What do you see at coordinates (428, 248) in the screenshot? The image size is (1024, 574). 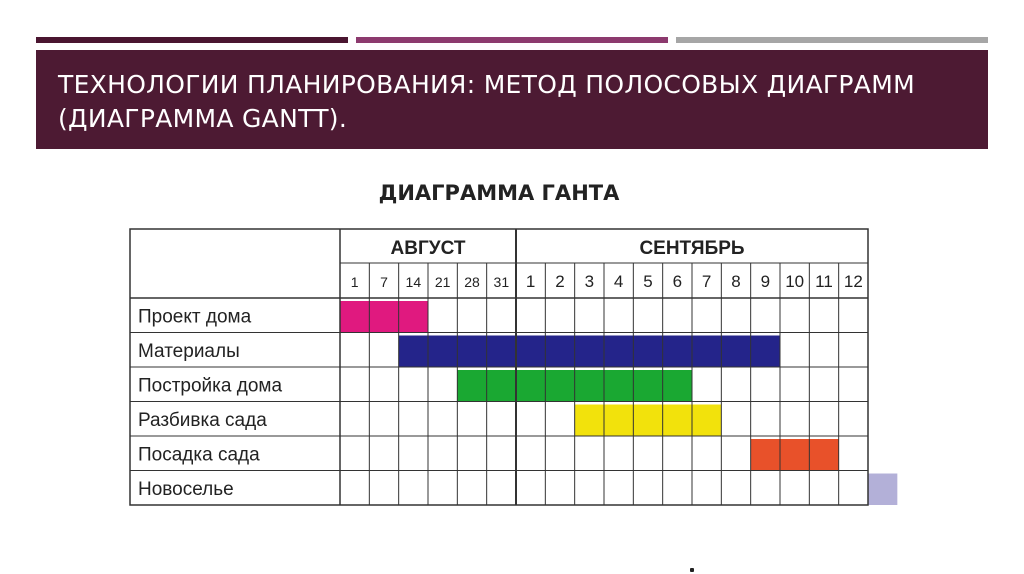 I see `month-label-1: АВГУСТ` at bounding box center [428, 248].